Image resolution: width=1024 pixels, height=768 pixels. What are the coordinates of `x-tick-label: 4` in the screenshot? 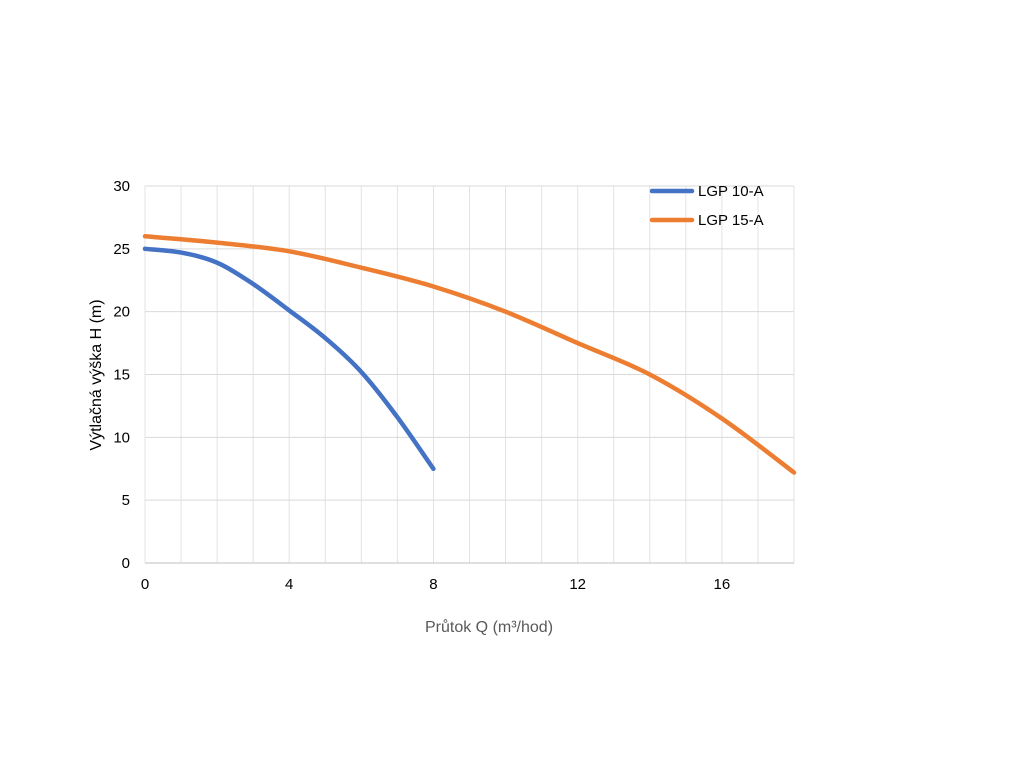 It's located at (289, 584).